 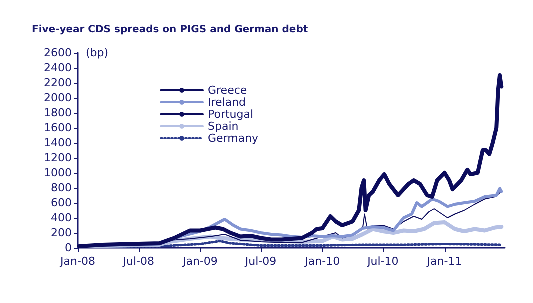 What do you see at coordinates (138, 261) in the screenshot?
I see `x-tick-label: Jul-08` at bounding box center [138, 261].